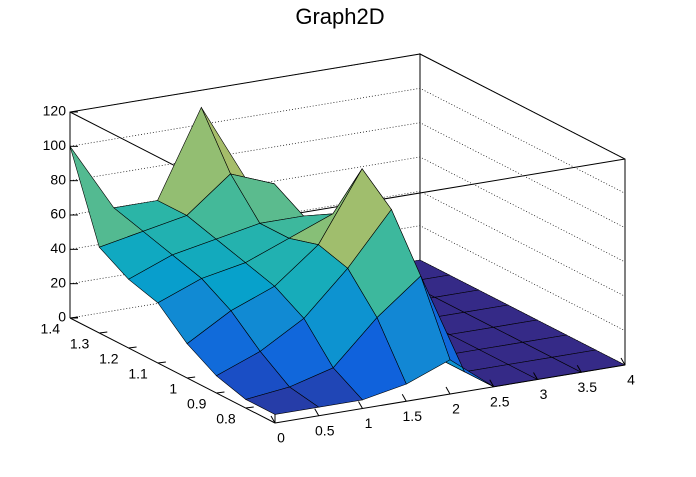  Describe the element at coordinates (413, 416) in the screenshot. I see `x-tick-label: 1.5` at that location.